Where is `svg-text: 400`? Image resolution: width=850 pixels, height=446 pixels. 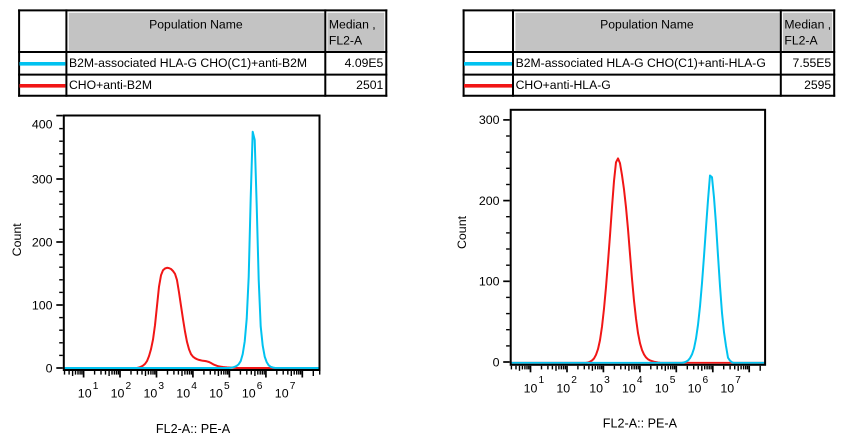
svg-text: 400 is located at coordinates (42, 125).